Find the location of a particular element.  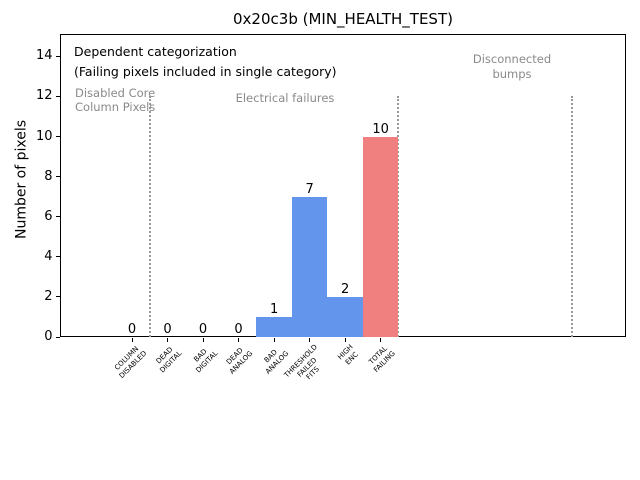

x-tick-label: HIGH ENC is located at coordinates (348, 355).